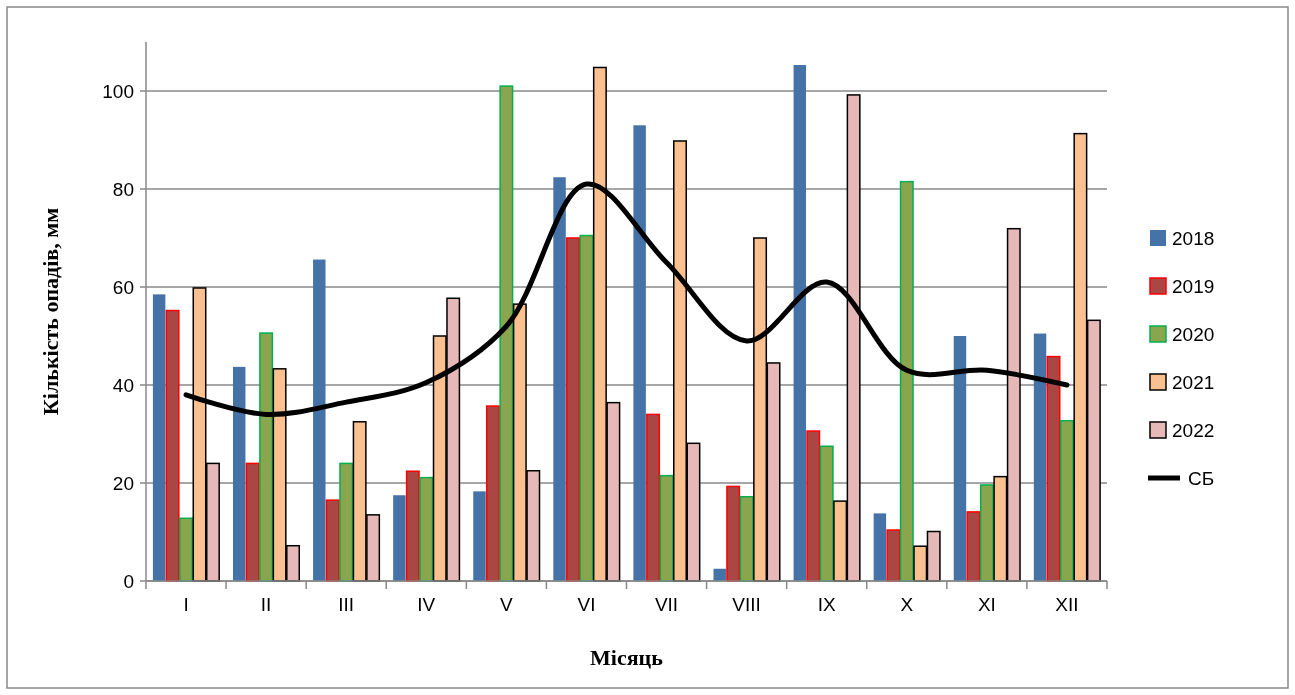 This screenshot has width=1295, height=695. What do you see at coordinates (123, 385) in the screenshot?
I see `y-tick-label: 40` at bounding box center [123, 385].